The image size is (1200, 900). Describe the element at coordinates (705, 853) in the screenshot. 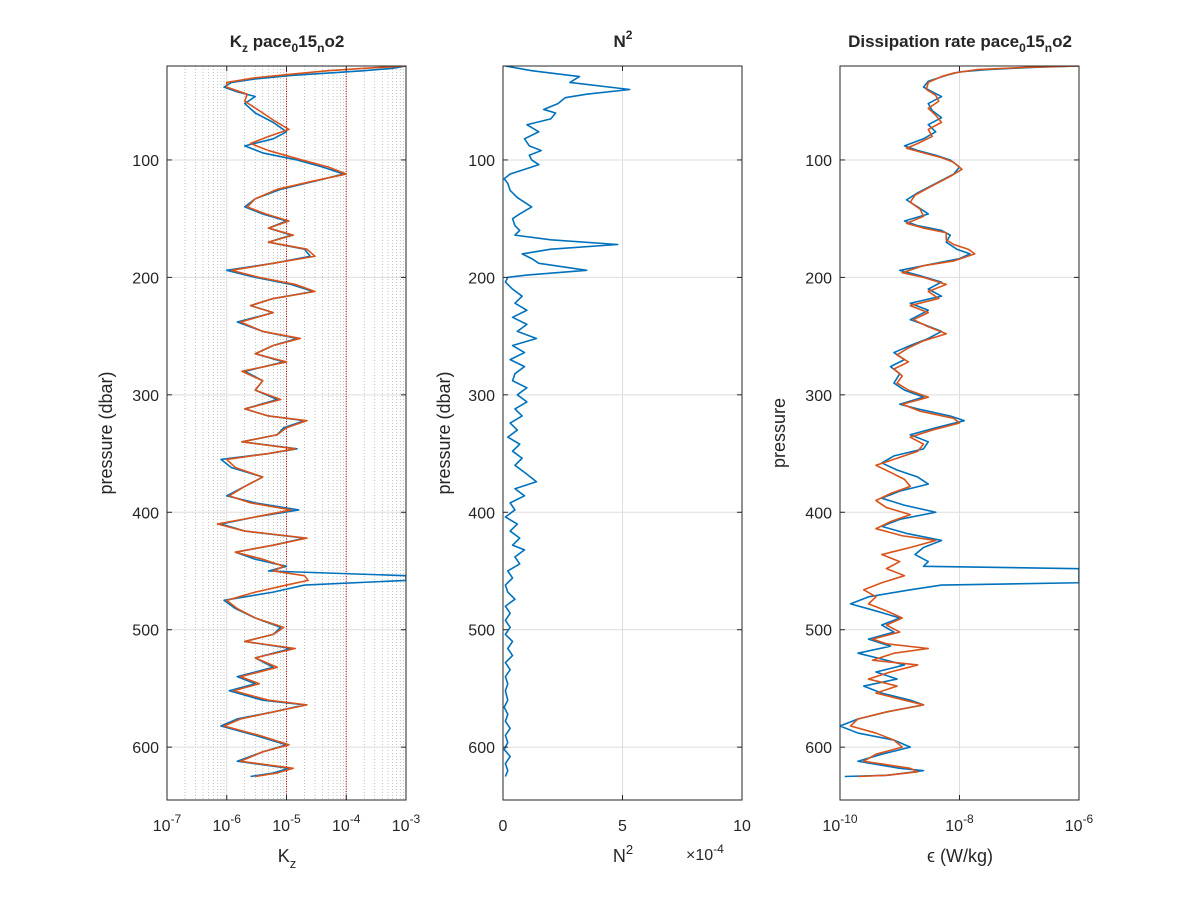

I see `chart-n2-exponent: ×10⁻⁴` at that location.